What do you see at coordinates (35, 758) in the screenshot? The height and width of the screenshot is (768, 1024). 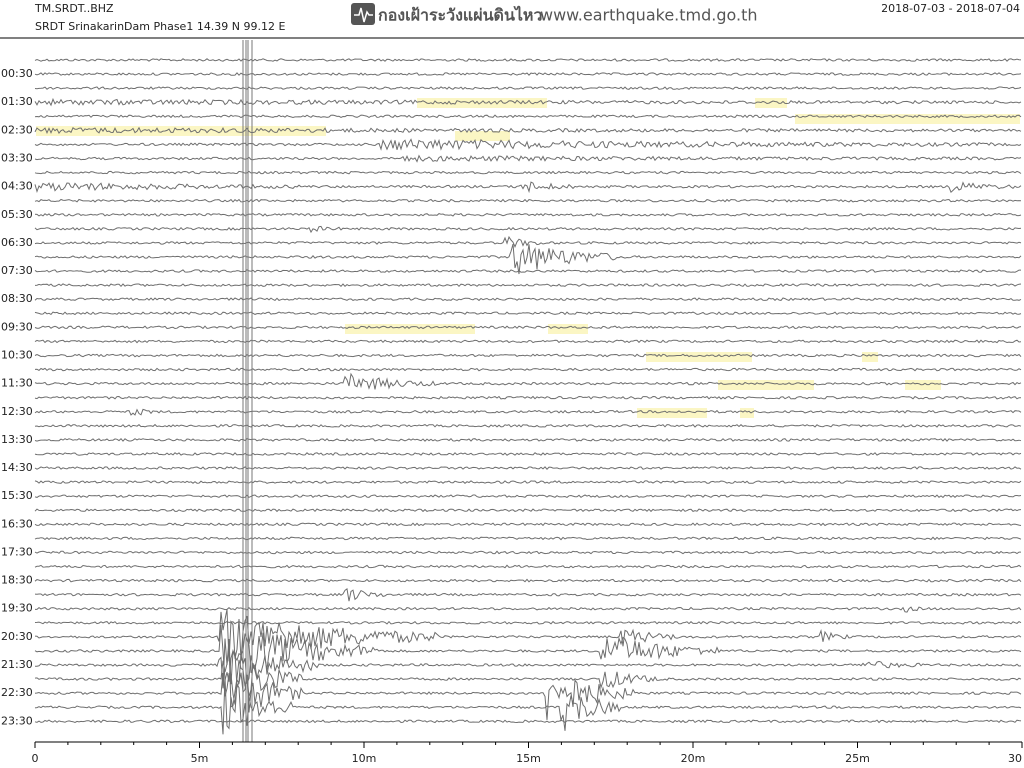 I see `x-tick-label: 0` at bounding box center [35, 758].